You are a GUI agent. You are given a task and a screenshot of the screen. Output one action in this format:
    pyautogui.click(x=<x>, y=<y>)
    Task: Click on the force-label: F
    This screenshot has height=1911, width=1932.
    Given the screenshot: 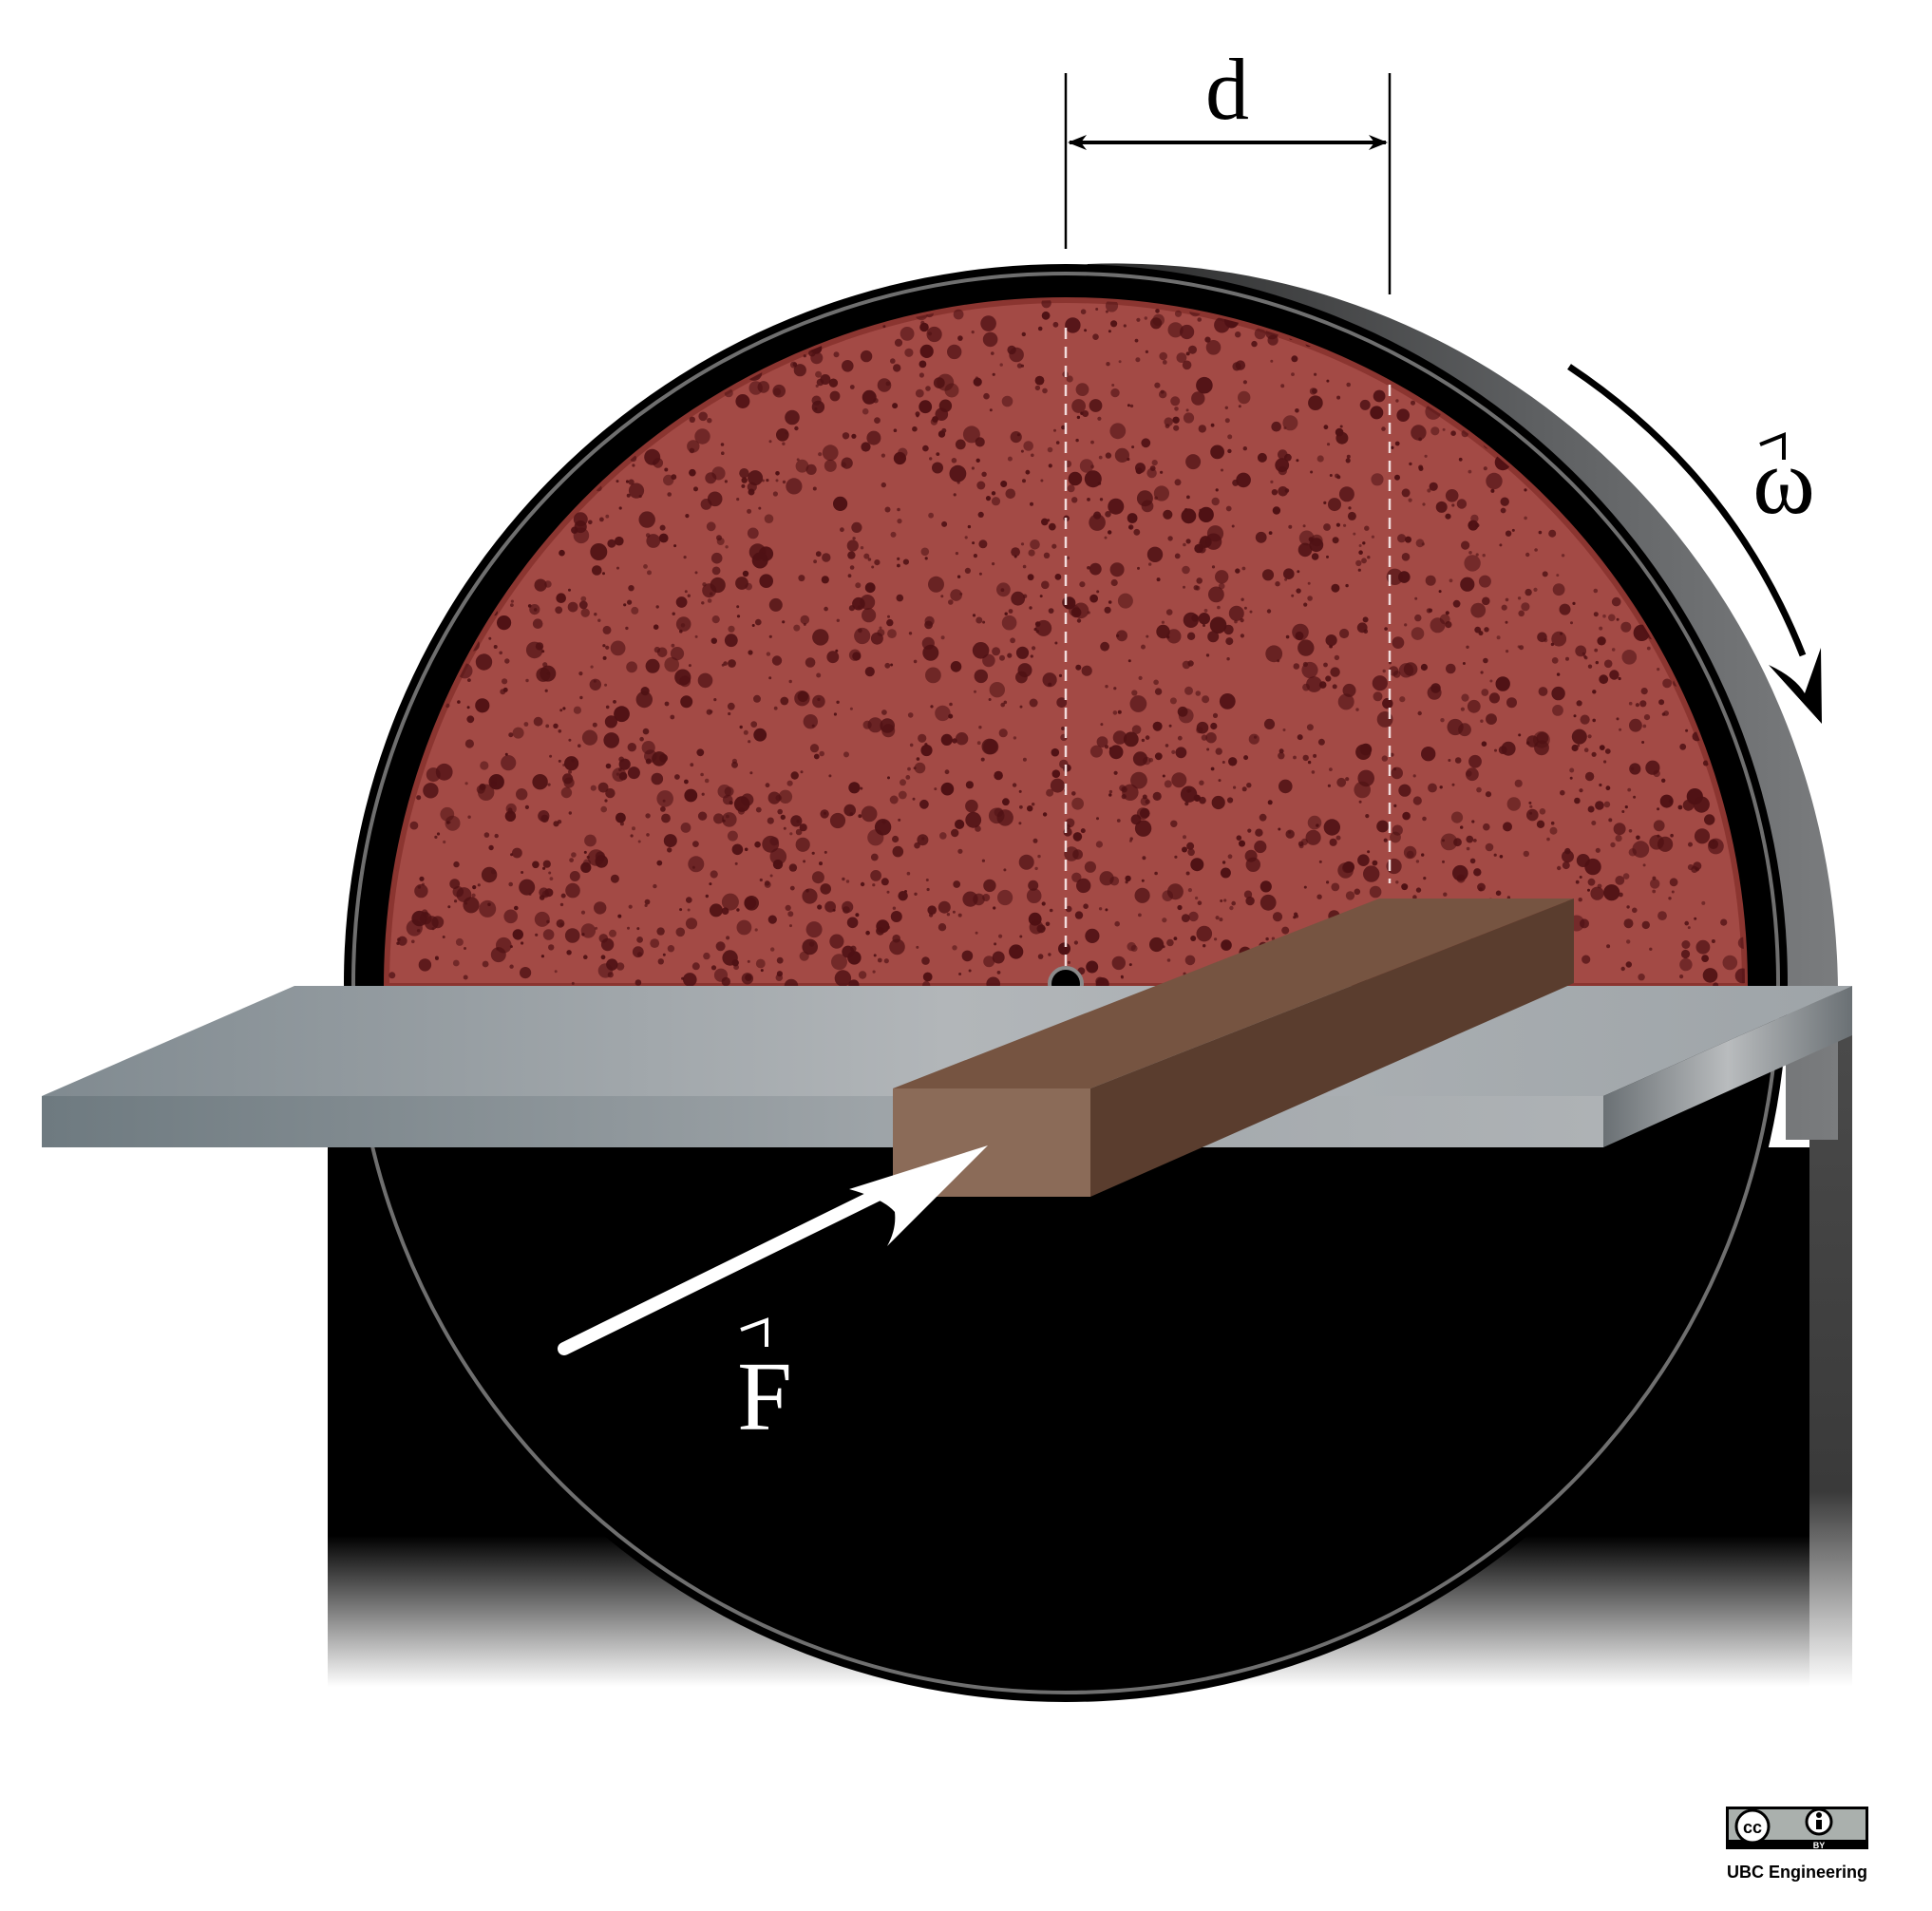 What is the action you would take?
    pyautogui.click(x=764, y=1396)
    